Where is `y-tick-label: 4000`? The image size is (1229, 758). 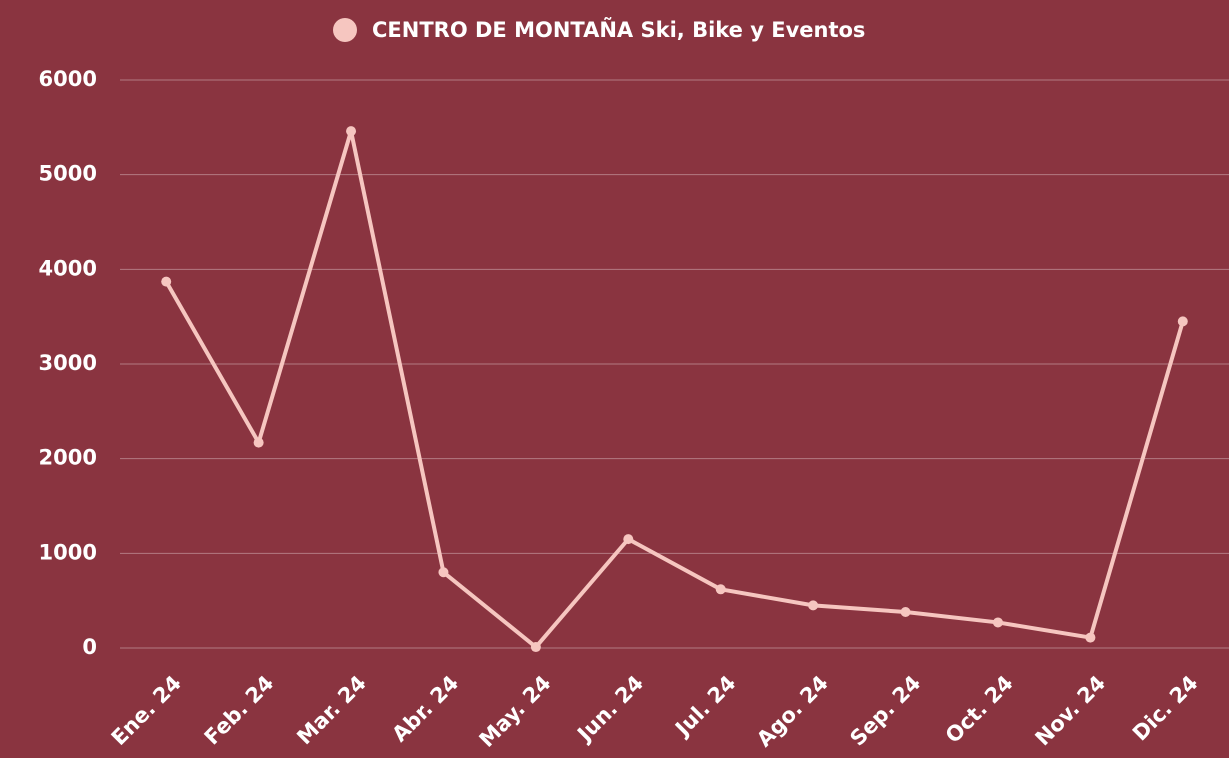
y-tick-label: 4000 is located at coordinates (68, 268).